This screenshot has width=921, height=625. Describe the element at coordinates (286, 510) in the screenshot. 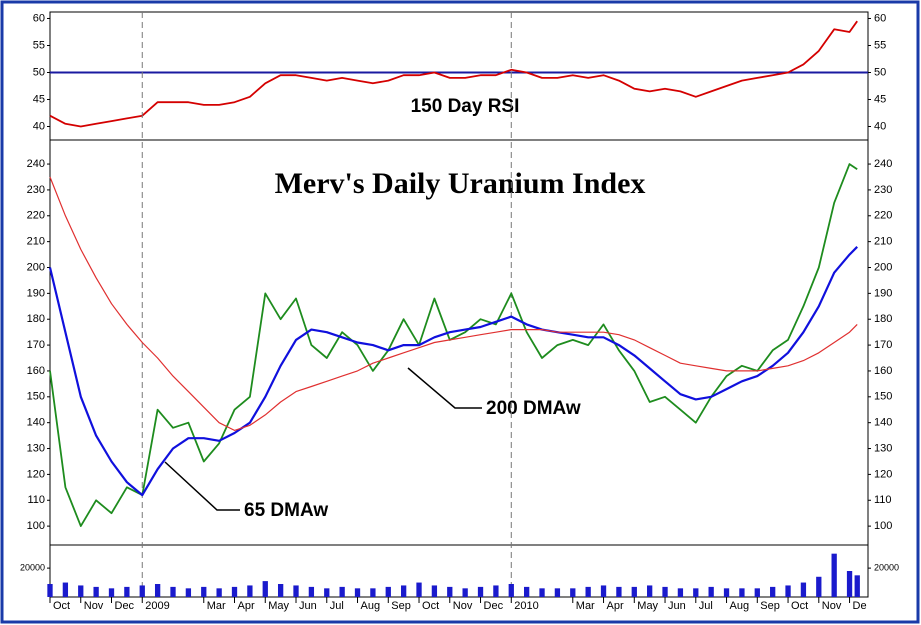

I see `ma-label: 65 DMAw` at that location.